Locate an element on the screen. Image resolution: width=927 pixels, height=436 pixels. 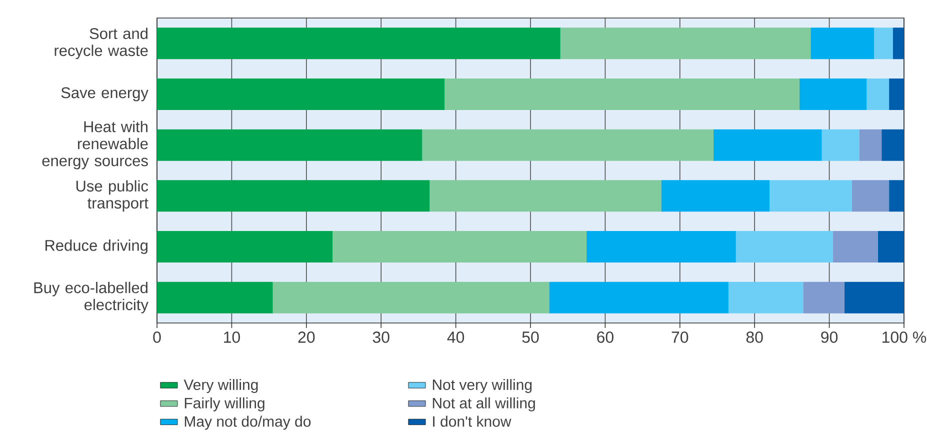
y-tick-label: Buy eco-labelled electricity is located at coordinates (91, 298).